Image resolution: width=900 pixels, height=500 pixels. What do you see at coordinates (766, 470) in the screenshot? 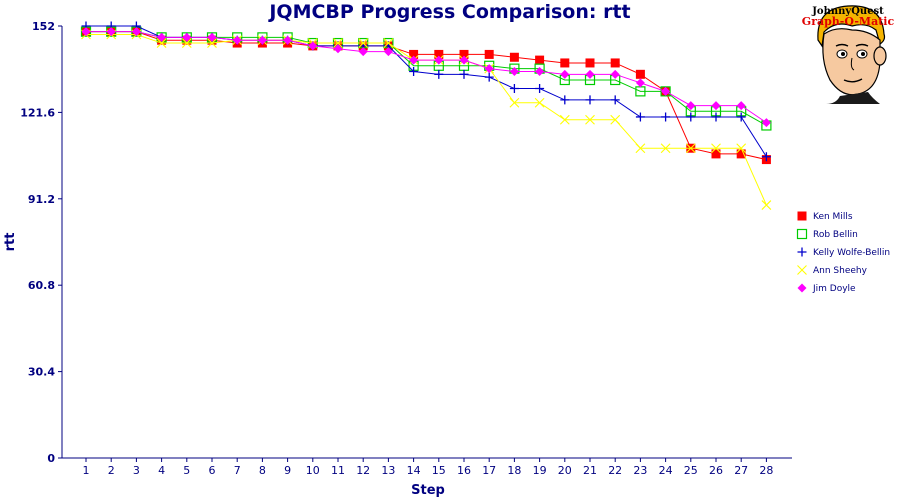
I see `x-tick-label: 28` at bounding box center [766, 470].